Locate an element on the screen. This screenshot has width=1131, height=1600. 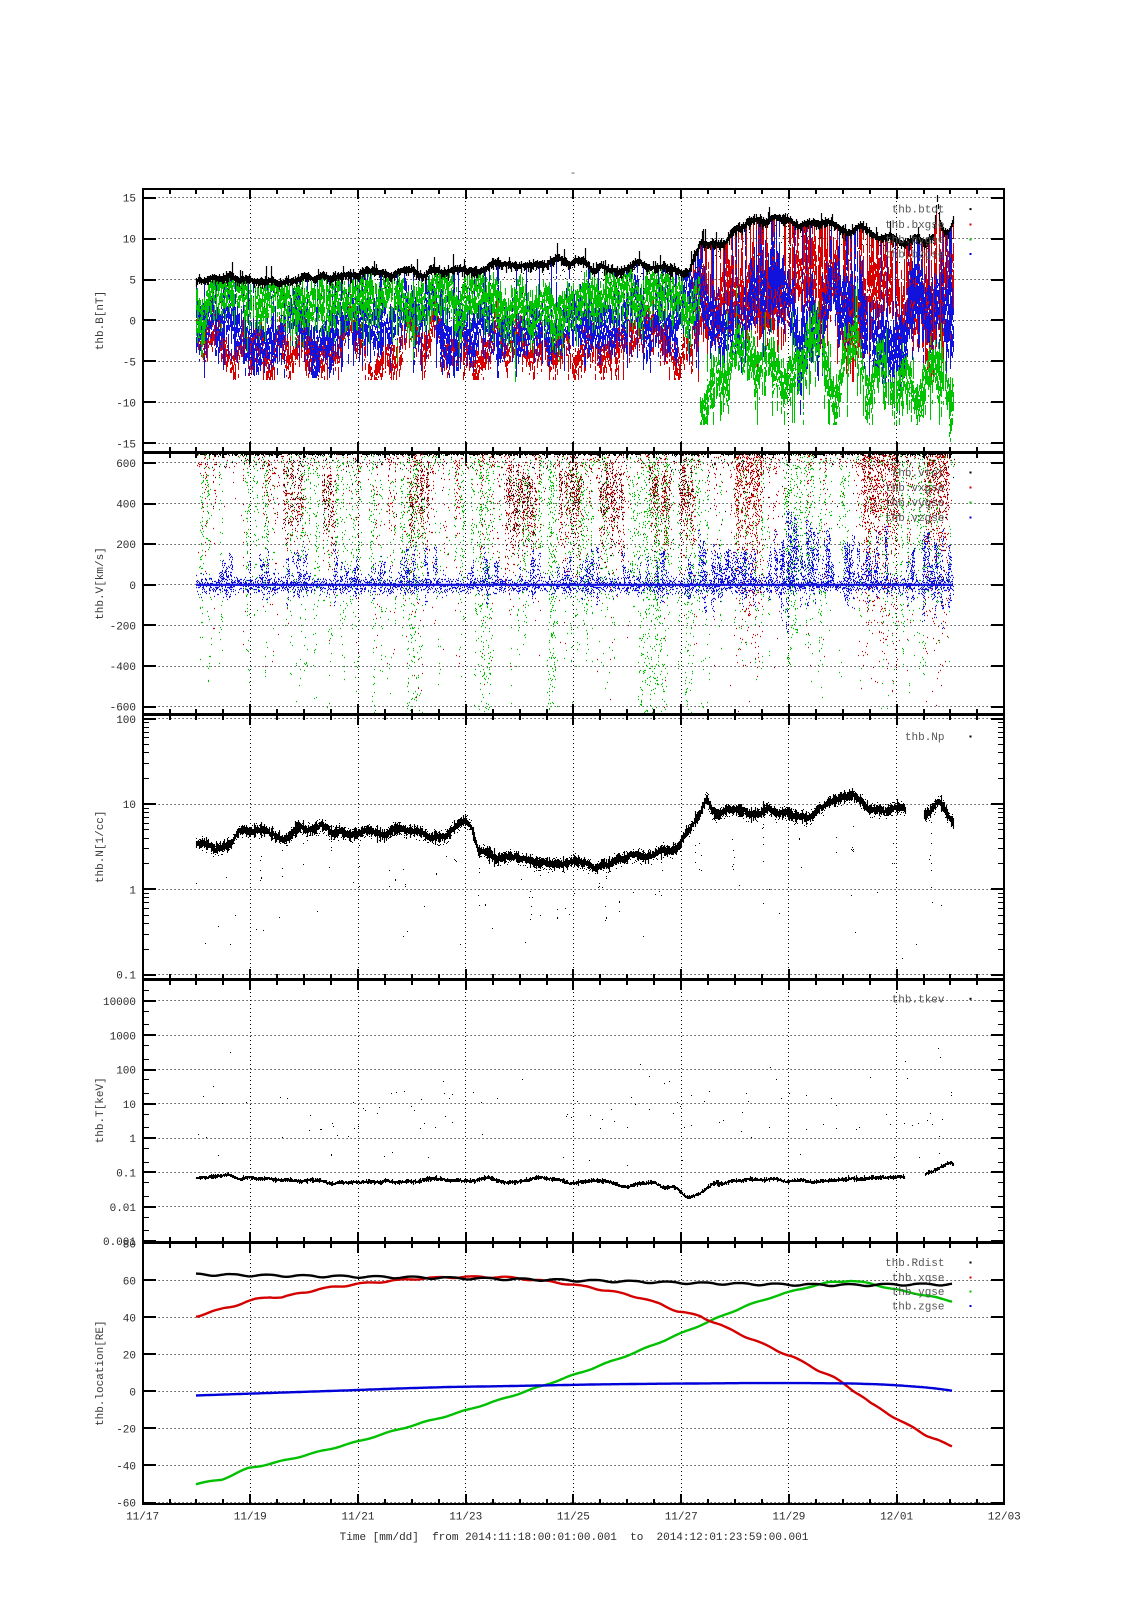
svg-text: 11/21 is located at coordinates (357, 1518).